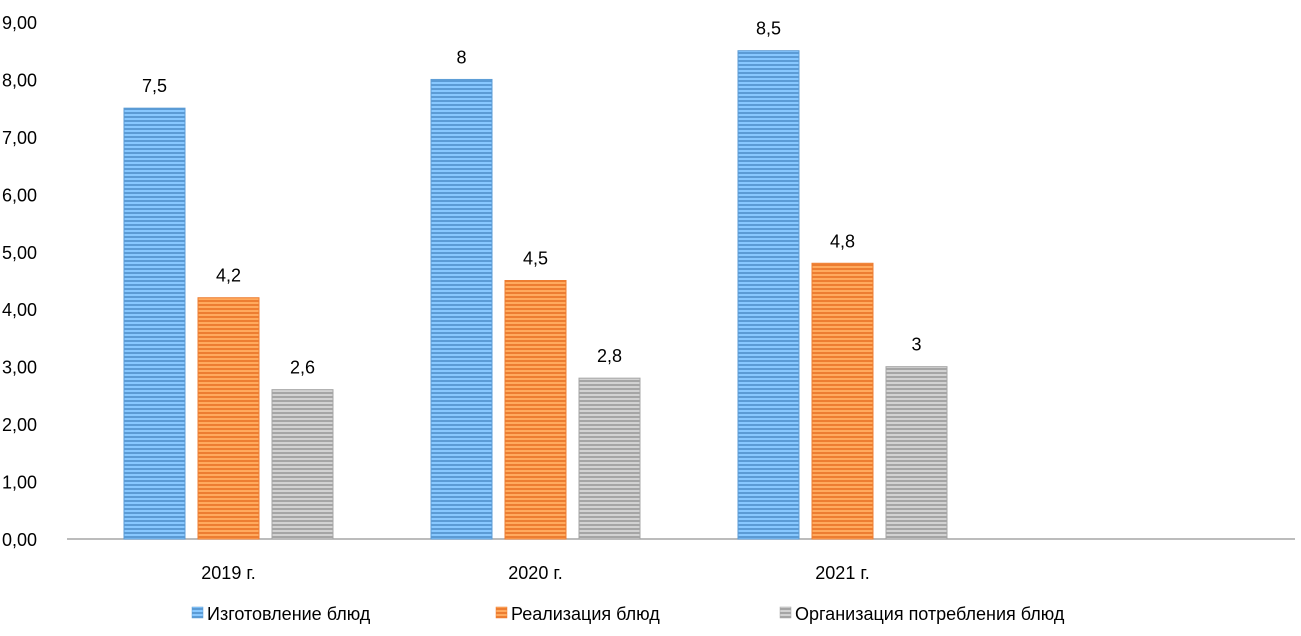 This screenshot has height=636, width=1301. I want to click on legend-item: Реализация блюд, so click(577, 614).